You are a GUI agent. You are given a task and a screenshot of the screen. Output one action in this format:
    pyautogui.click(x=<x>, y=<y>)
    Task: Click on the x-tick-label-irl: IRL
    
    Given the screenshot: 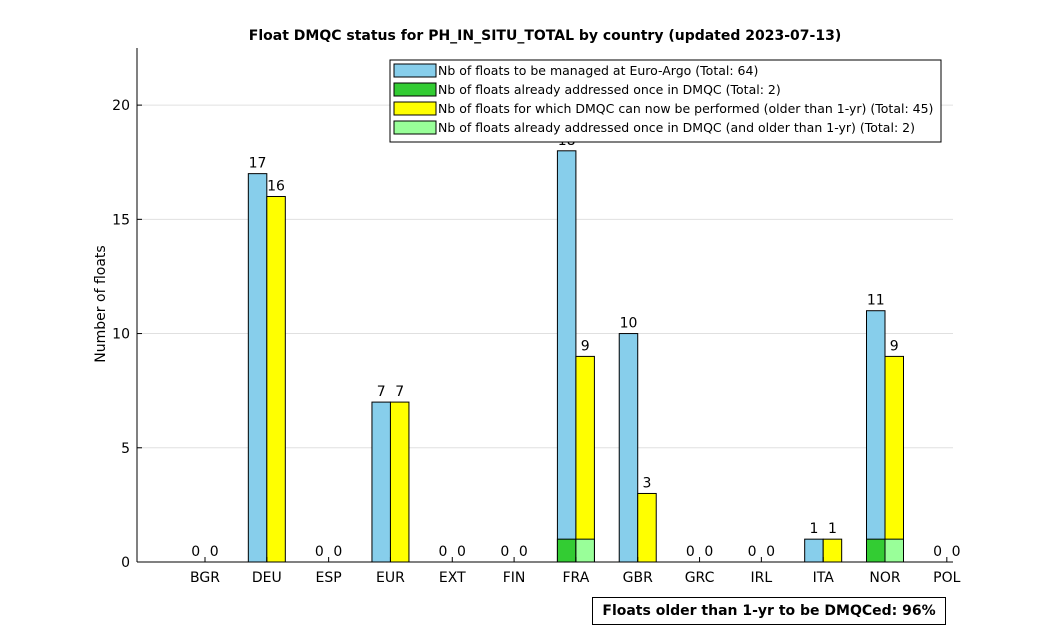 What is the action you would take?
    pyautogui.click(x=762, y=578)
    